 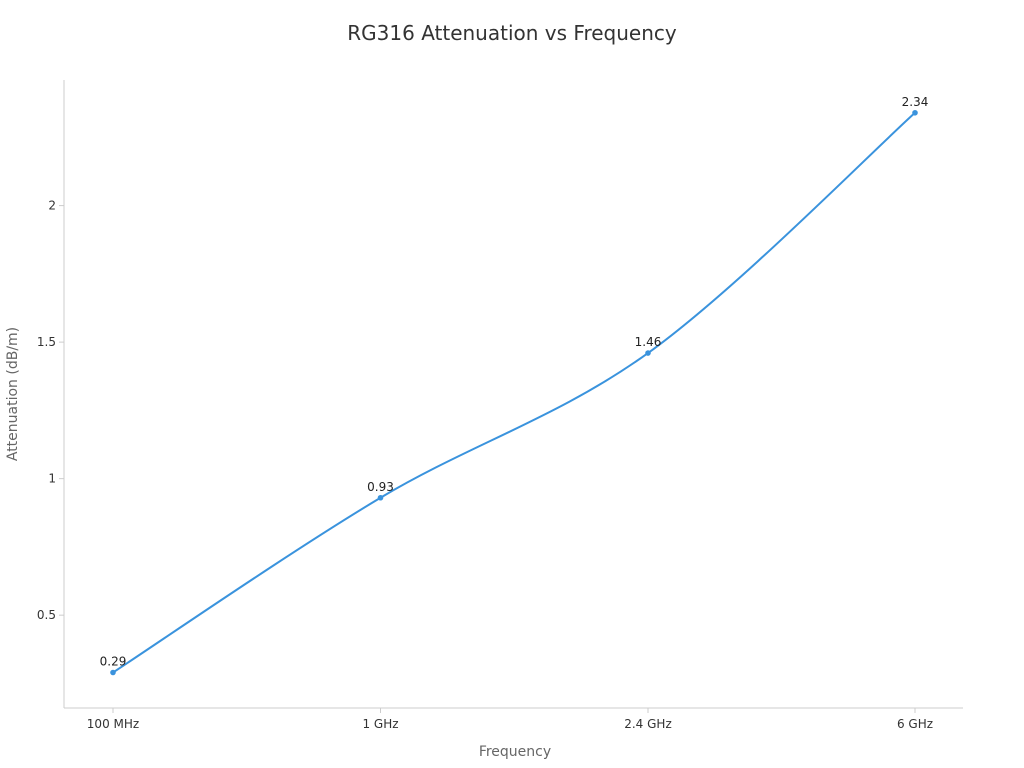 I want to click on x-tick-label: 2.4 GHz, so click(x=648, y=724).